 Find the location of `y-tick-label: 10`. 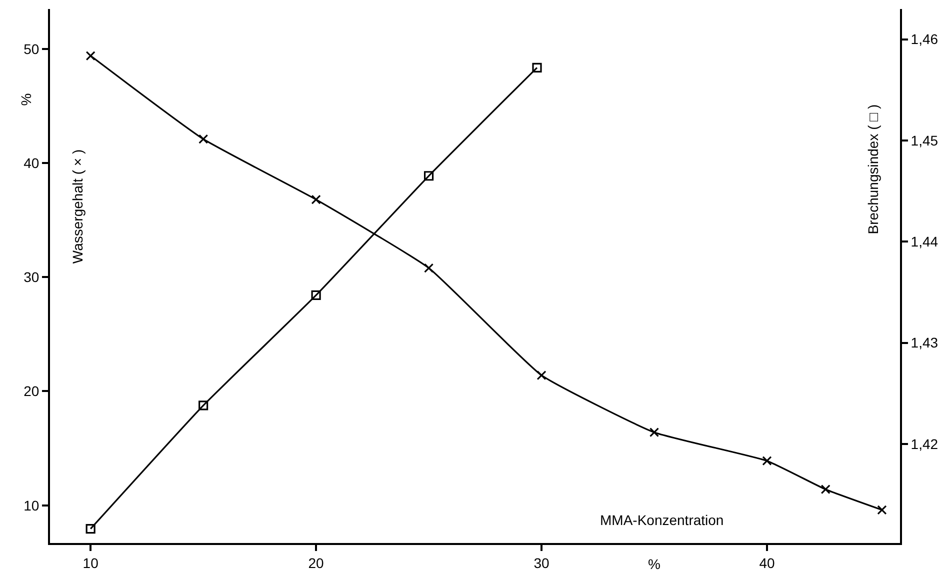

y-tick-label: 10 is located at coordinates (32, 505).